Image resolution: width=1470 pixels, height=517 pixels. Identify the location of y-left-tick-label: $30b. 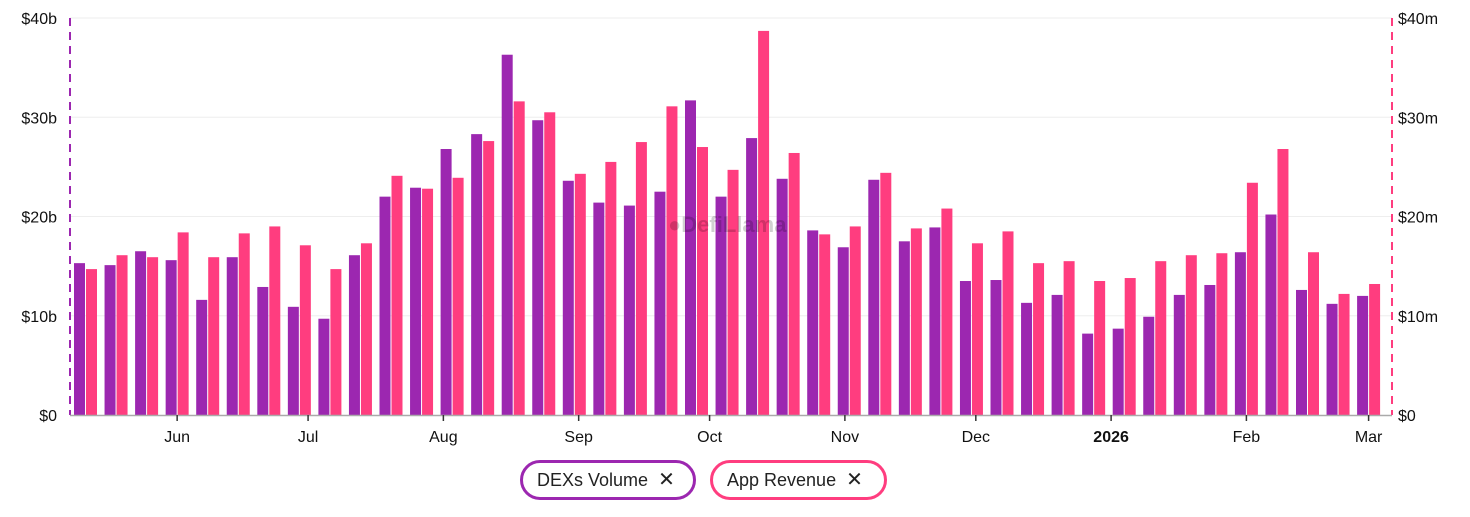
(39, 118).